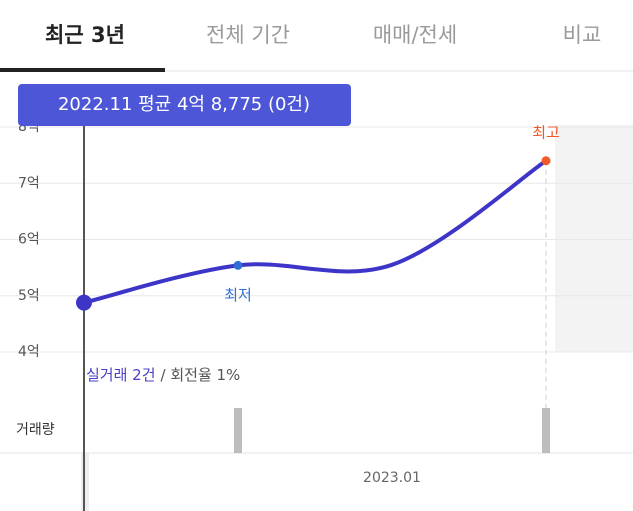 The image size is (633, 511). Describe the element at coordinates (594, 238) in the screenshot. I see `future-area` at that location.